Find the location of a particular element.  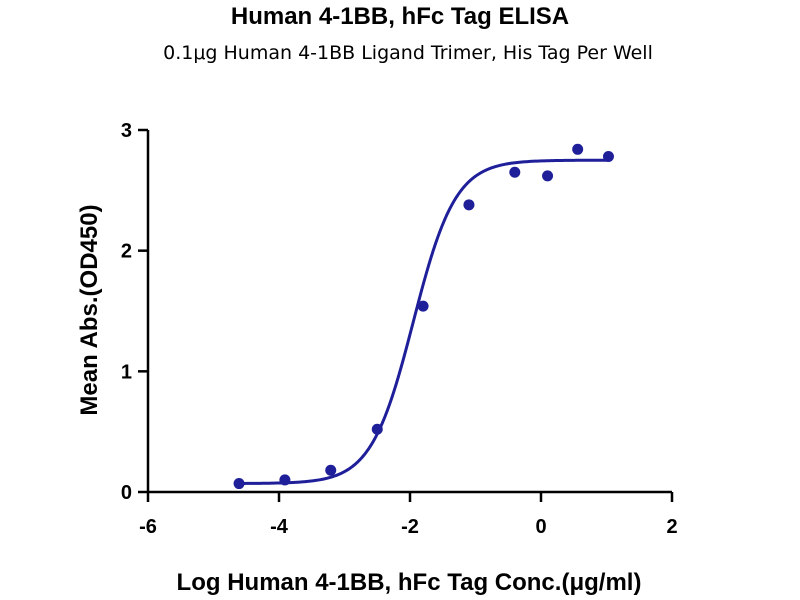

x-ticks: -6 -4 -2 0 2 is located at coordinates (408, 515).